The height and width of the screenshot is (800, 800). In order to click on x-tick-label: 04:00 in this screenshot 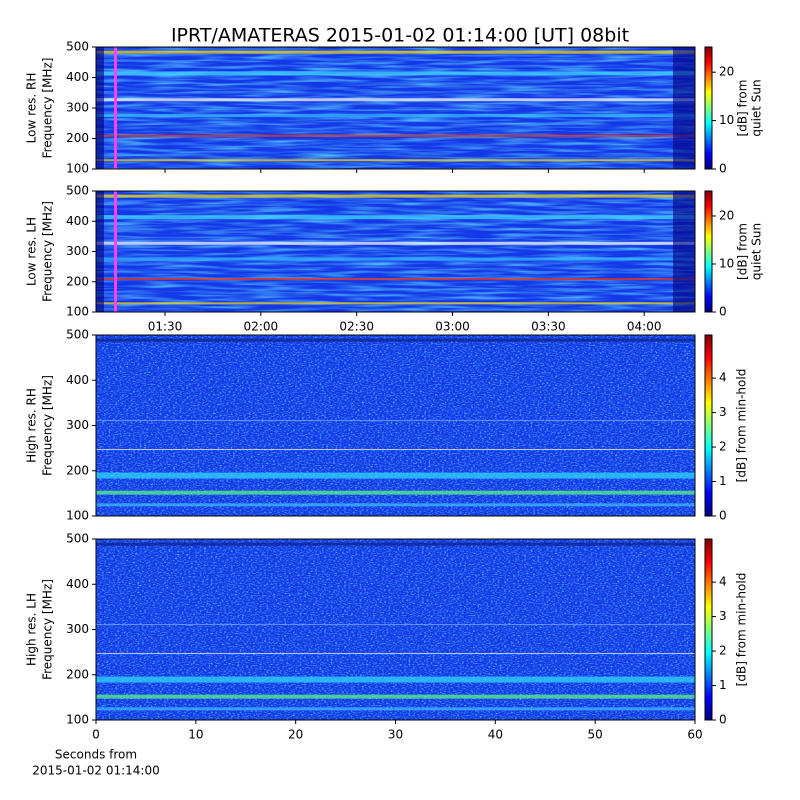, I will do `click(644, 327)`.